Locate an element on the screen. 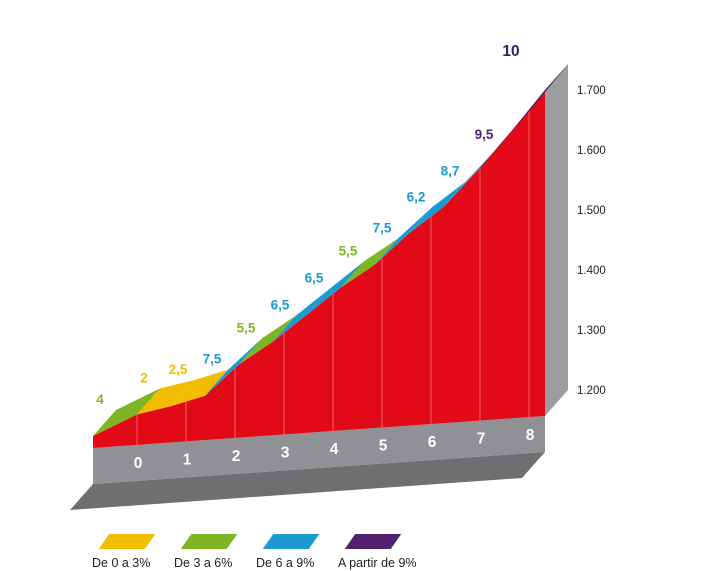 The width and height of the screenshot is (714, 571). road-underside is located at coordinates (307, 481).